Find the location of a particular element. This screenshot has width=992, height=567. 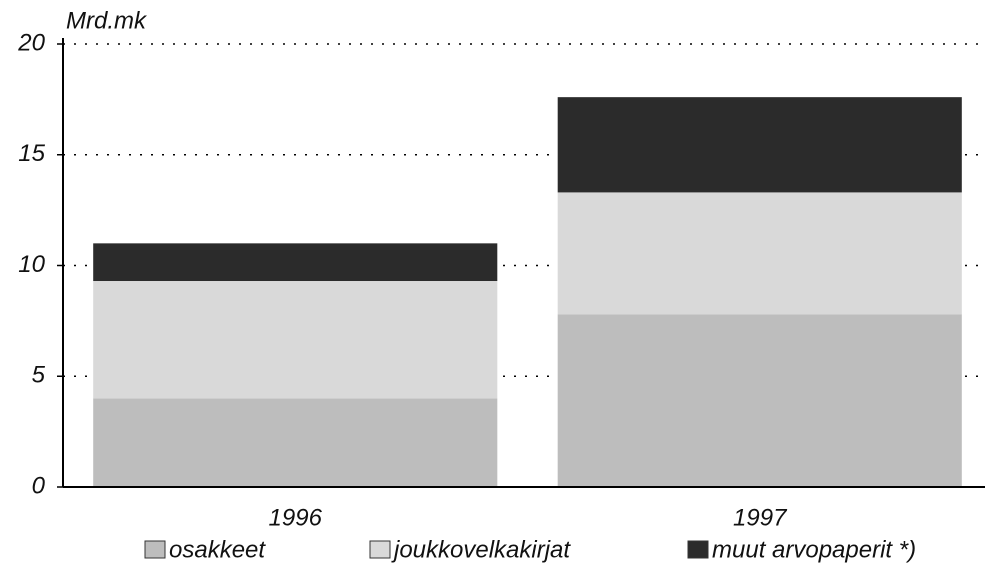

y-axis-label: Mrd.mk is located at coordinates (107, 20).